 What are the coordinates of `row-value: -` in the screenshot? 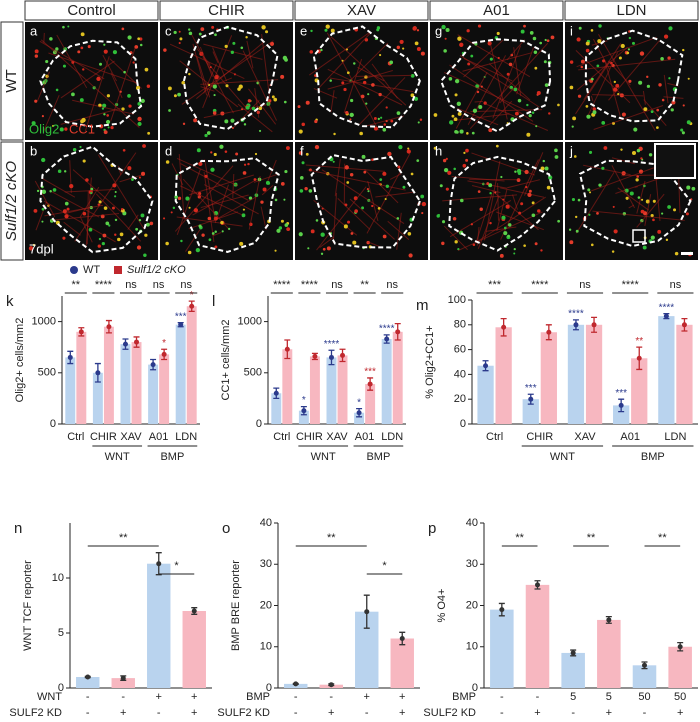 It's located at (296, 713).